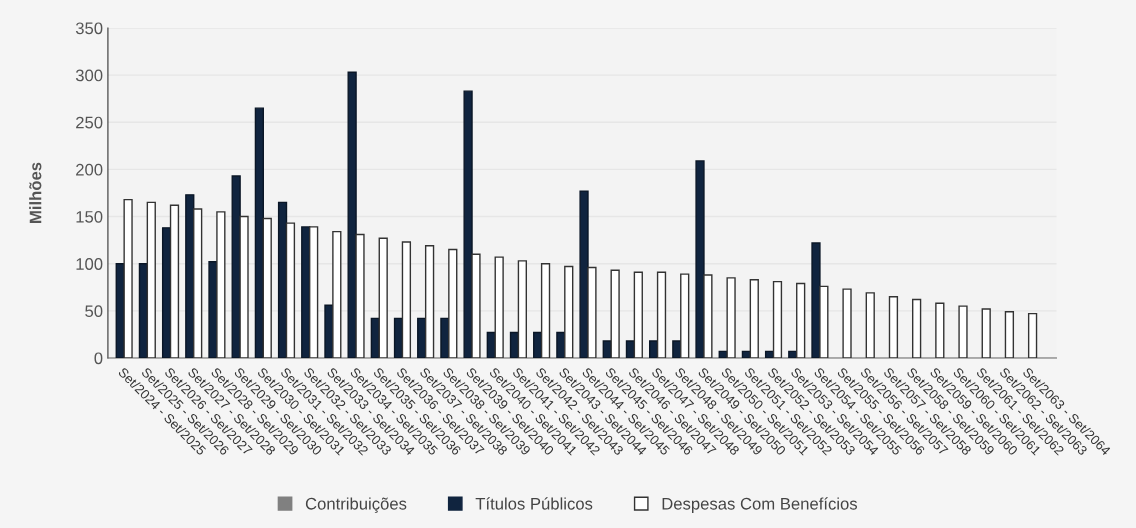  What do you see at coordinates (89, 264) in the screenshot?
I see `y-tick-label: 100` at bounding box center [89, 264].